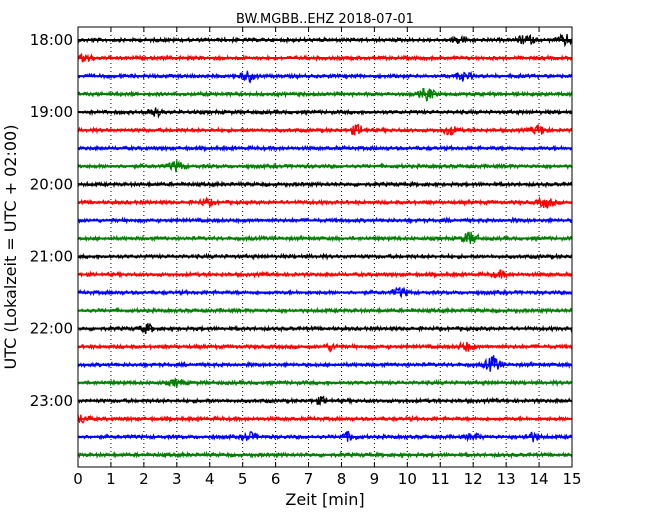 The height and width of the screenshot is (520, 650). Describe the element at coordinates (51, 256) in the screenshot. I see `y-tick-label: 21:00` at that location.